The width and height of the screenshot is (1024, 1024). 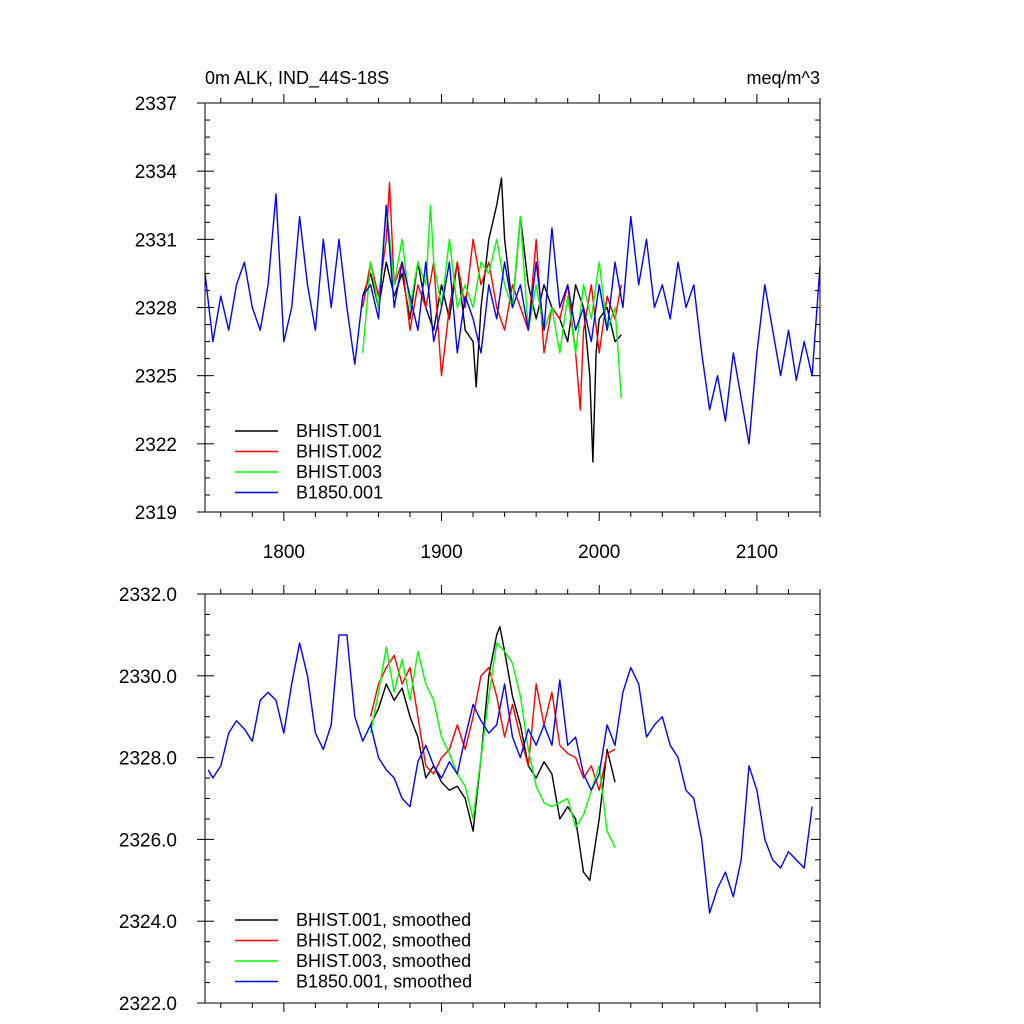 I want to click on xtick-label: 2000, so click(x=599, y=552).